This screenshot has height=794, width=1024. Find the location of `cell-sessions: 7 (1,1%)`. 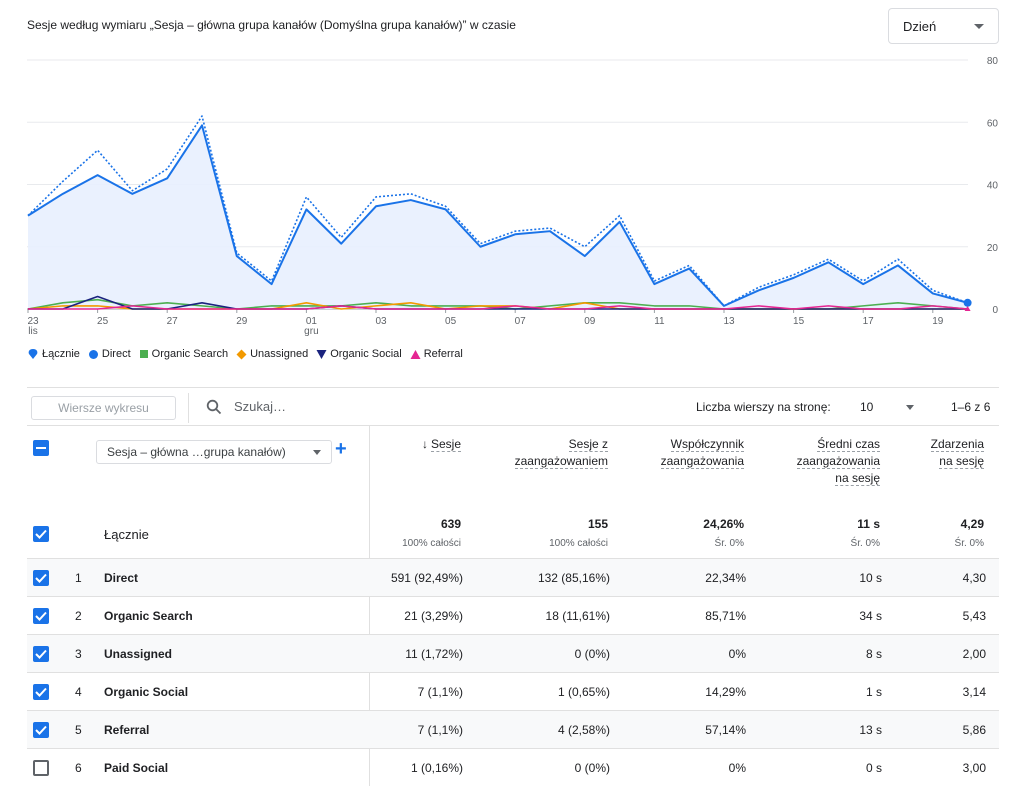

cell-sessions: 7 (1,1%) is located at coordinates (440, 730).